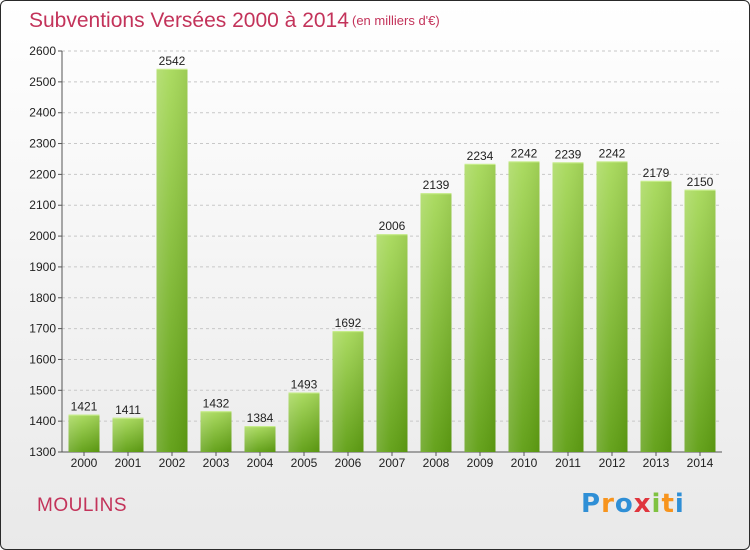  Describe the element at coordinates (216, 403) in the screenshot. I see `bar-value-label: 1432` at that location.